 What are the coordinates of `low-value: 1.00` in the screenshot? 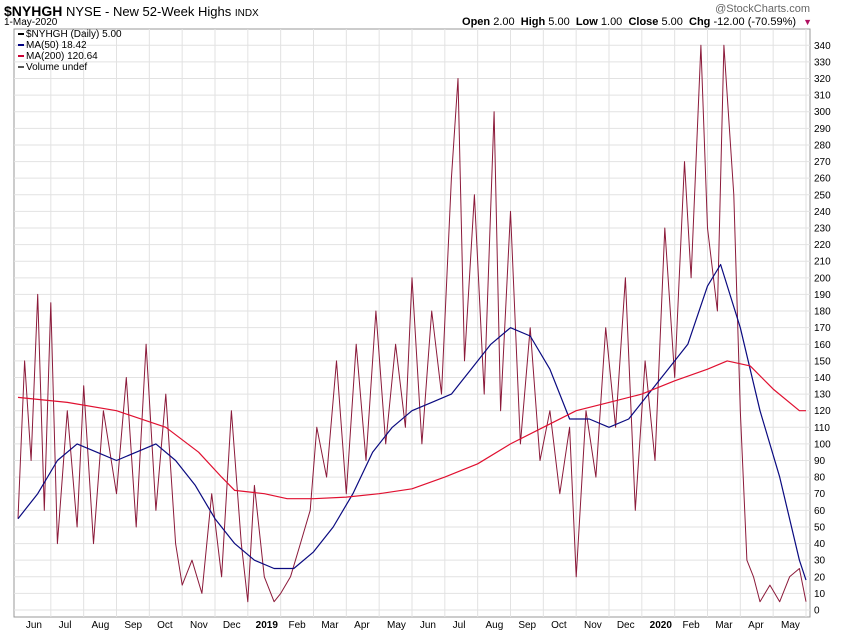 It's located at (611, 22).